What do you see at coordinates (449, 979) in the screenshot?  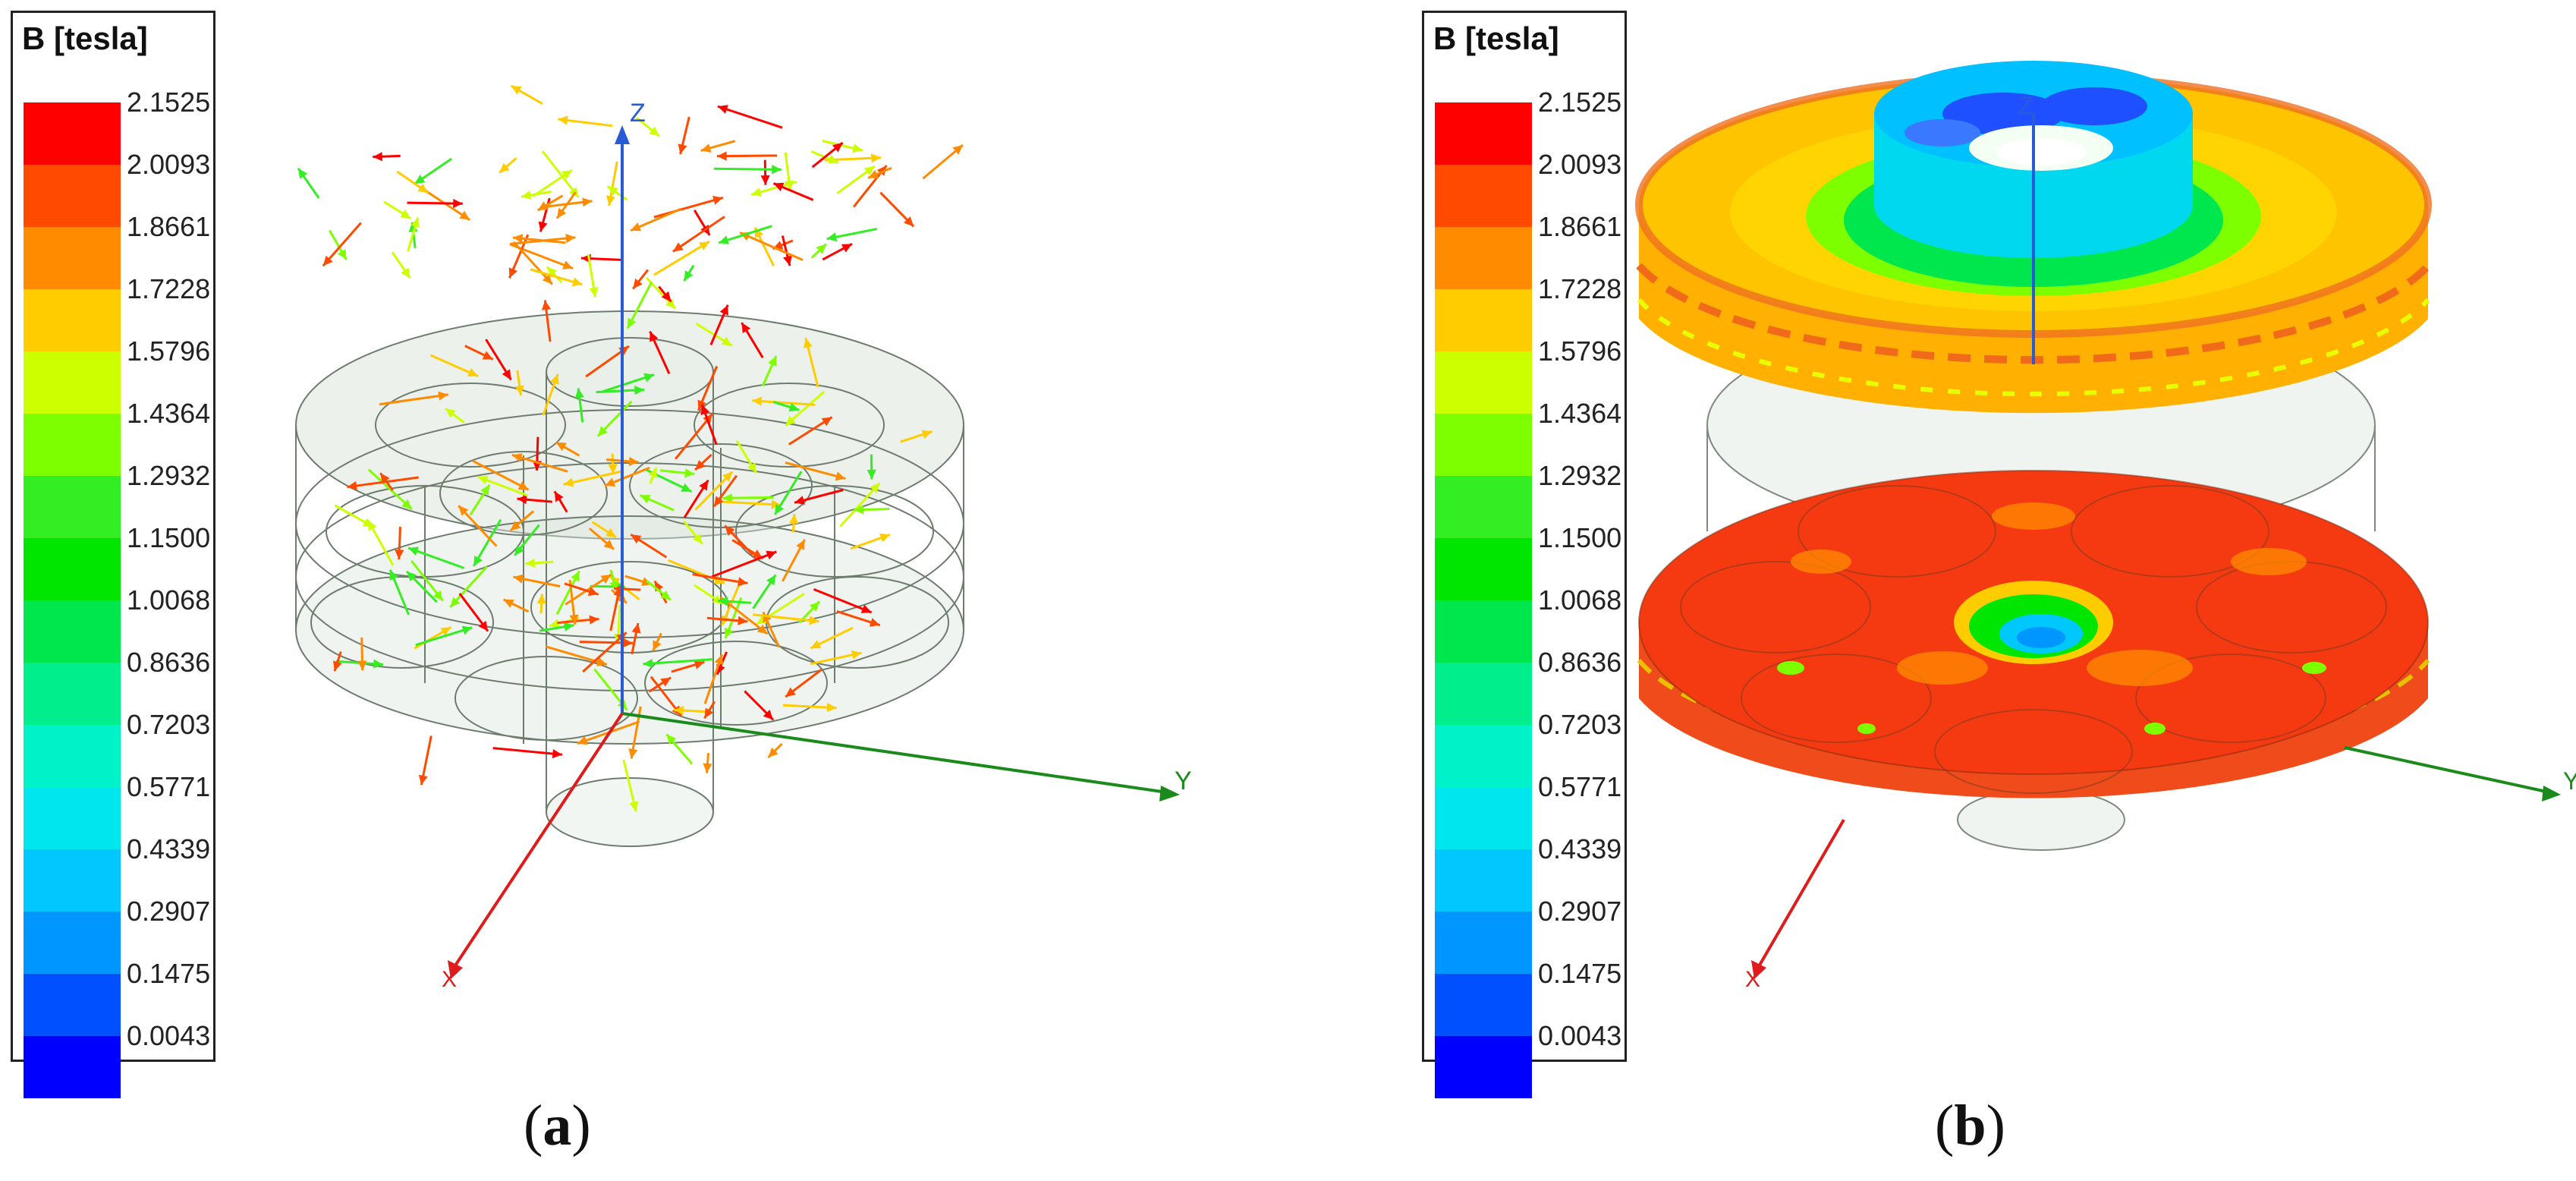 I see `x-axis-label: X` at bounding box center [449, 979].